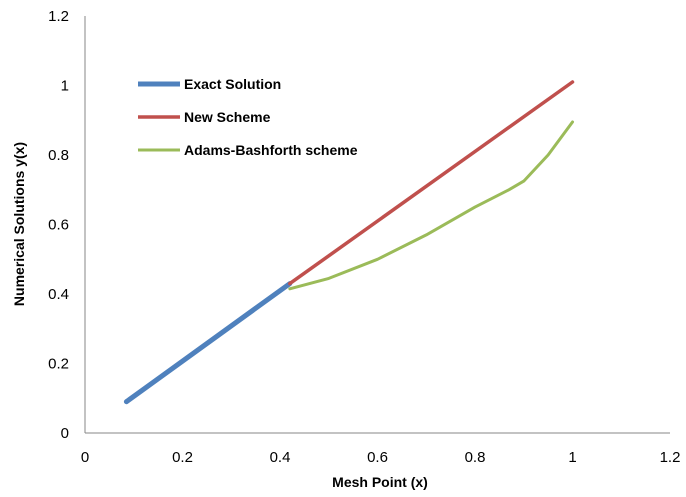 This screenshot has height=497, width=686. What do you see at coordinates (182, 457) in the screenshot?
I see `x-tick-label: 0.2` at bounding box center [182, 457].